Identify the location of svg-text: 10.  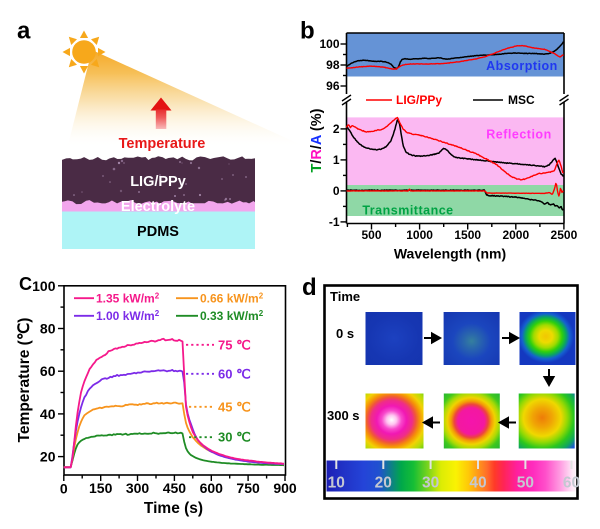
(336, 483).